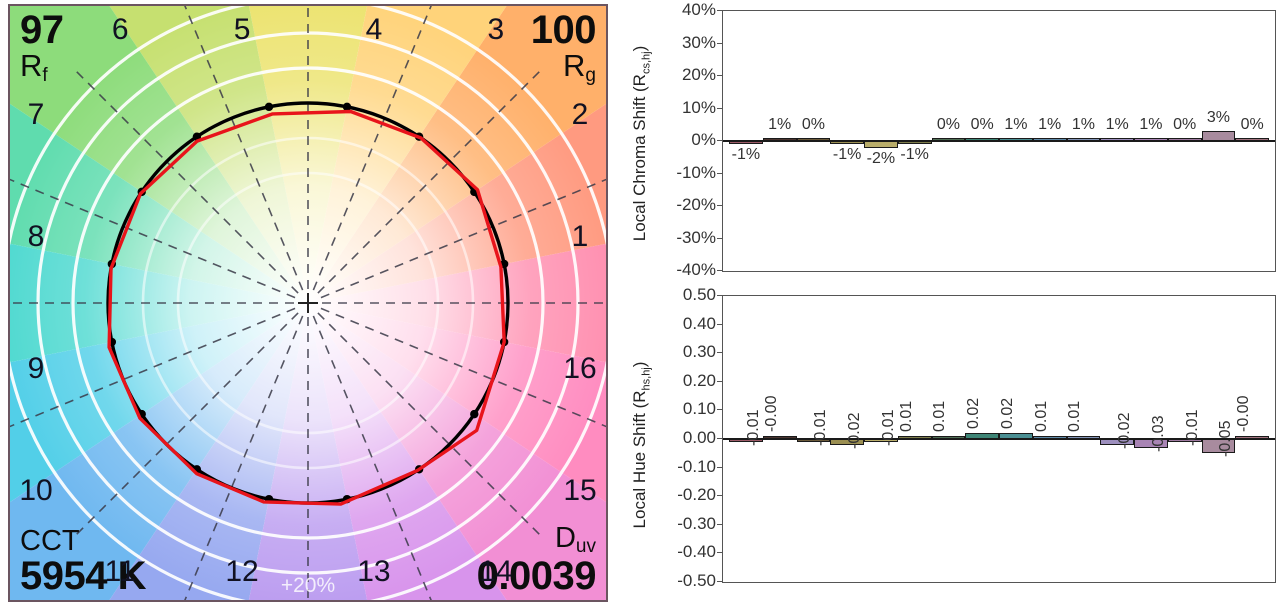 This screenshot has height=606, width=1280. I want to click on y-tick--30%: -30%, so click(699, 237).